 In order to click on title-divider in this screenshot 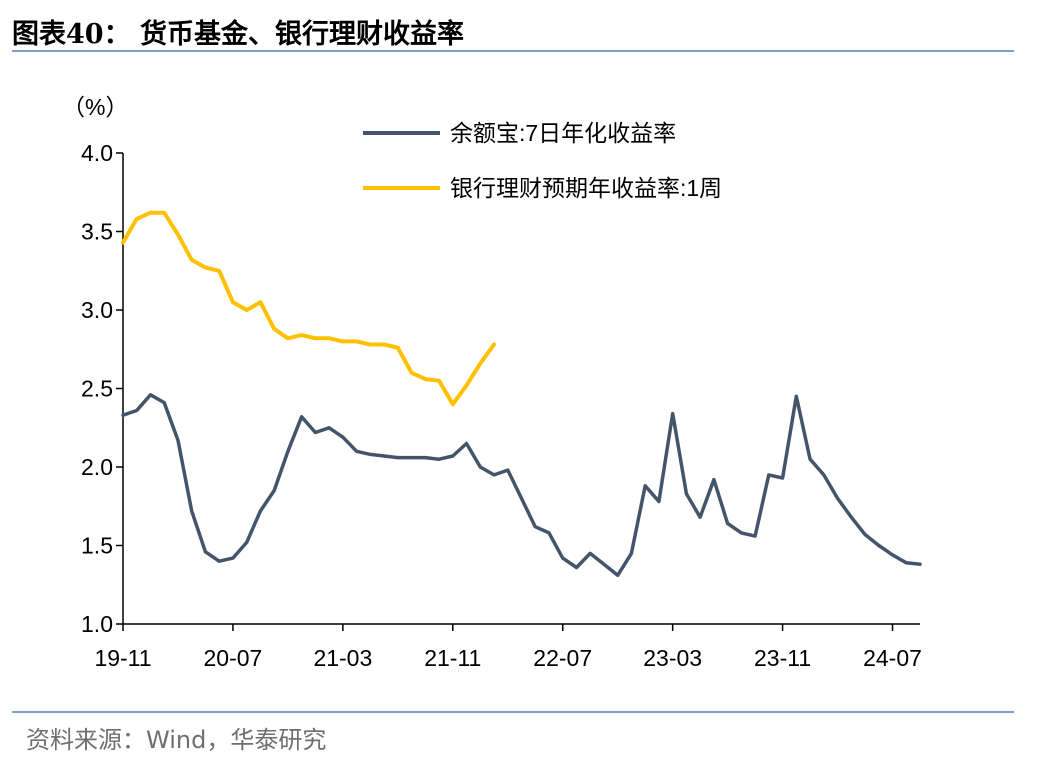, I will do `click(513, 51)`.